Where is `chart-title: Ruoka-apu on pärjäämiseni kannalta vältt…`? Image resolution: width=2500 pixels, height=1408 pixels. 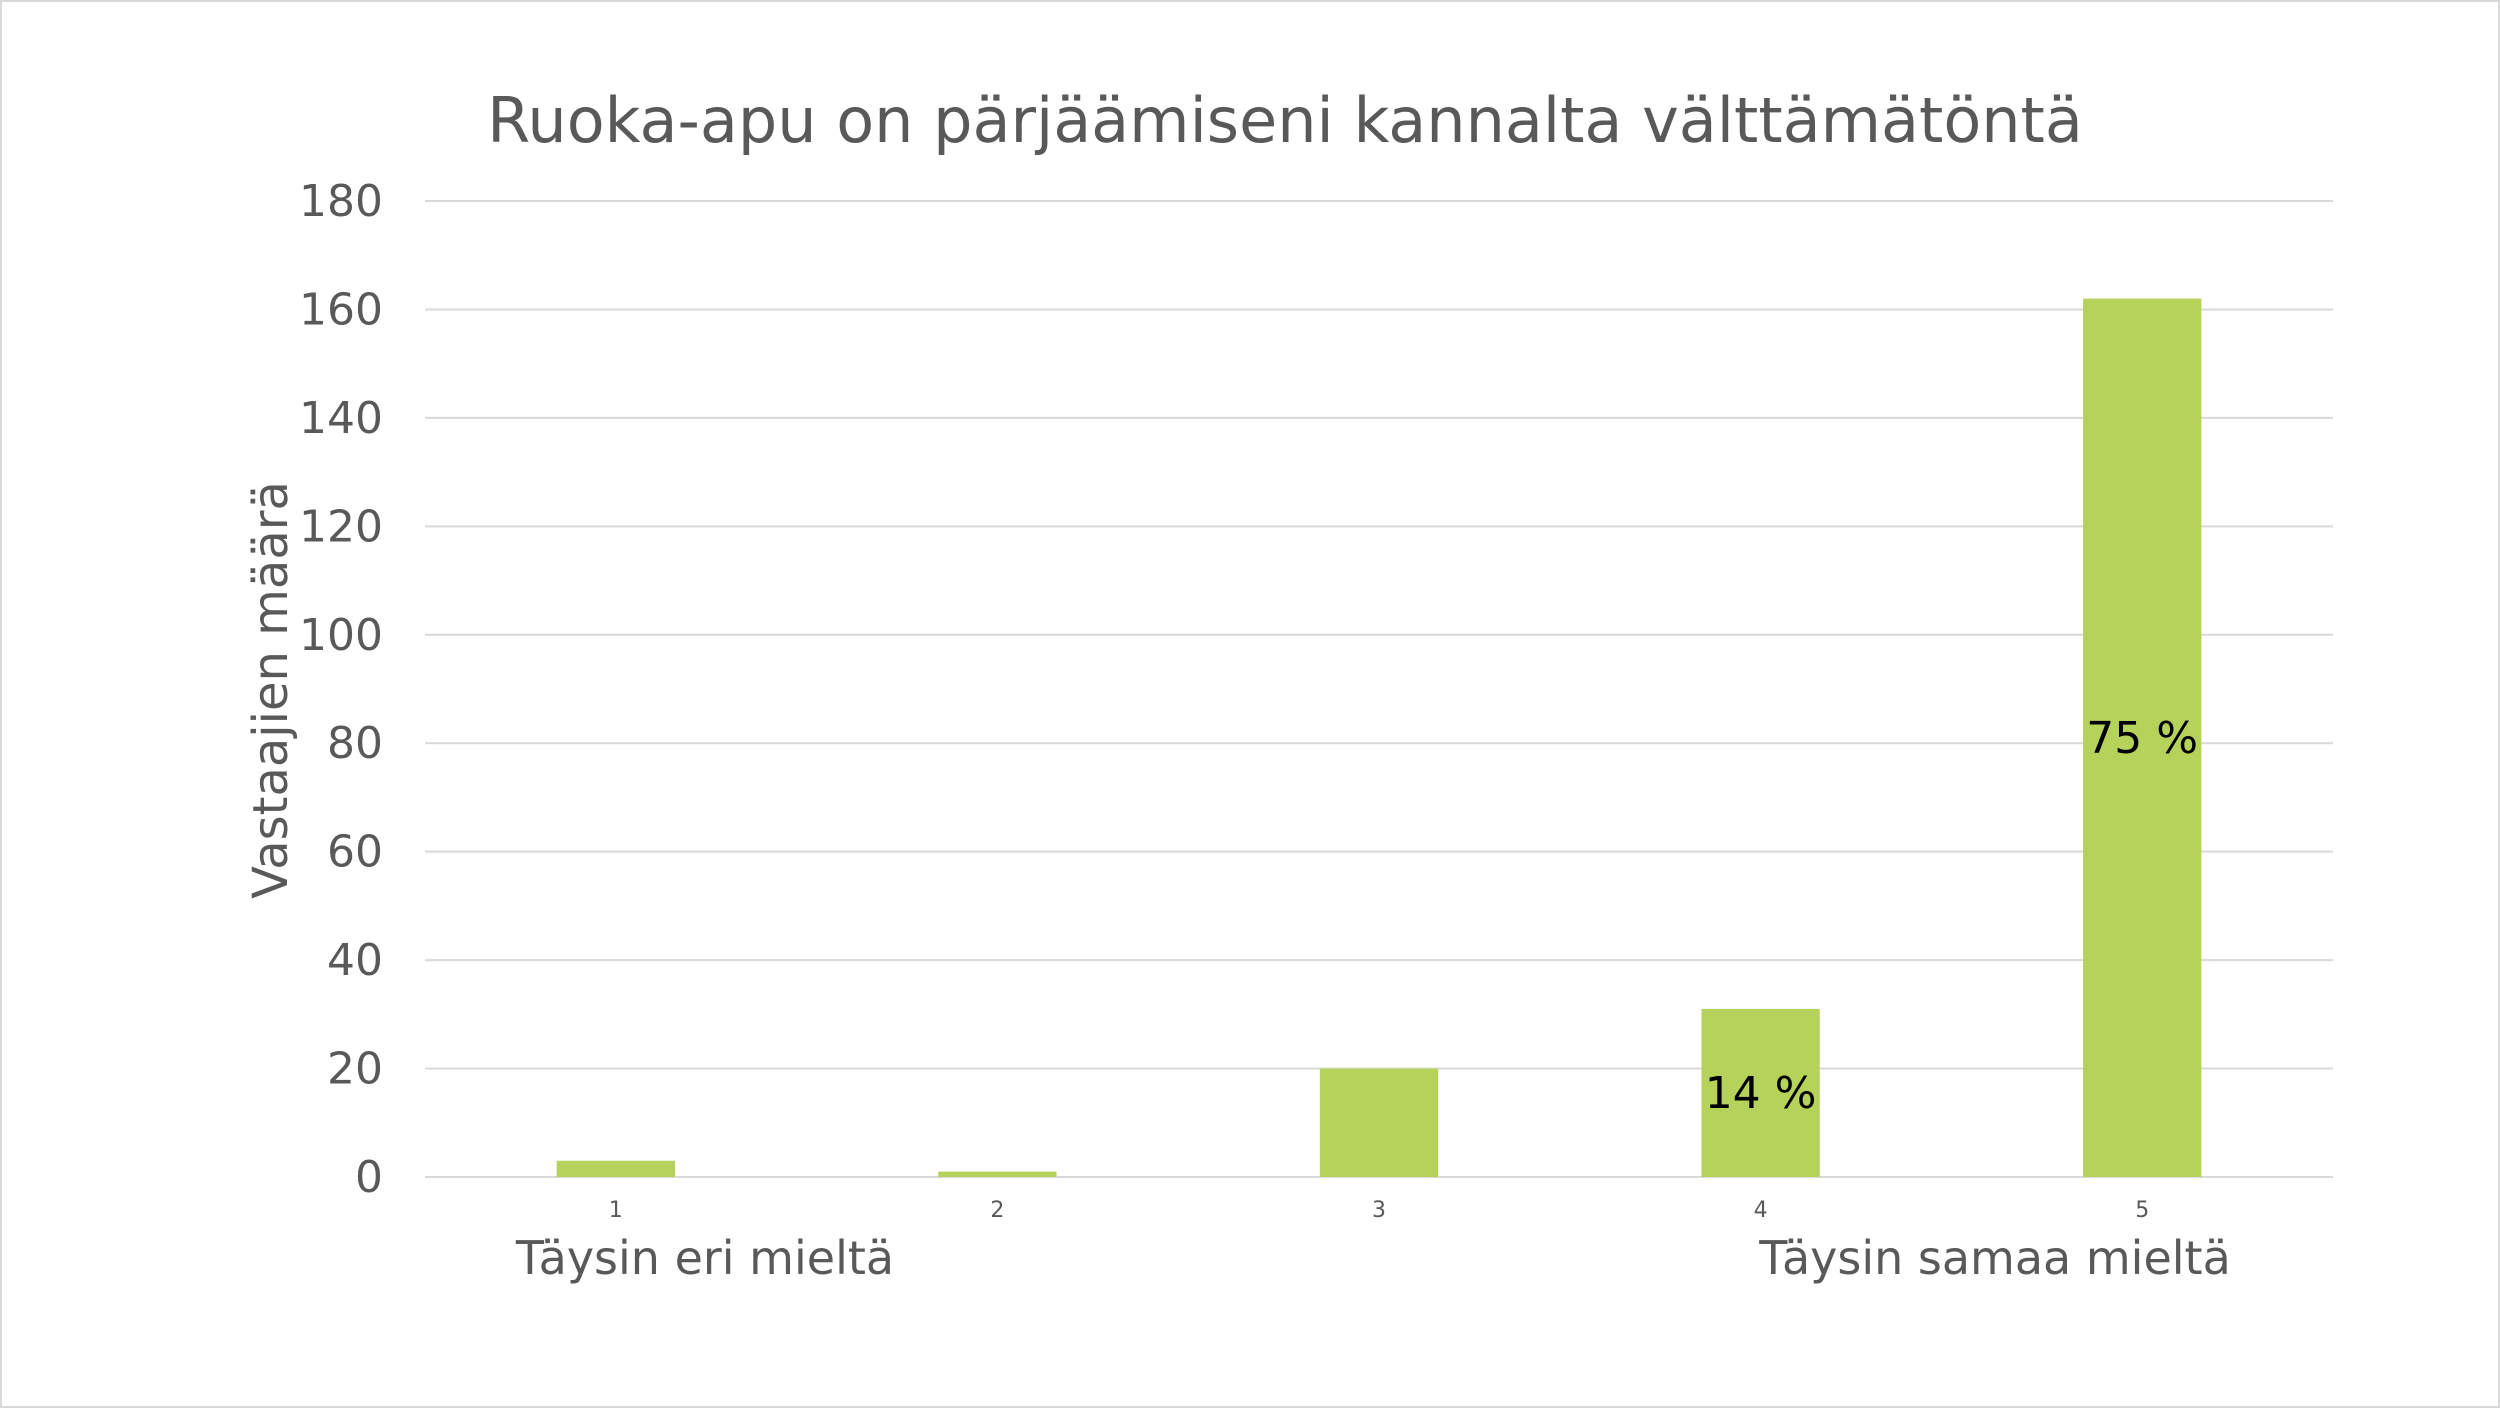
chart-title: Ruoka-apu on pärjäämiseni kannalta vältt… is located at coordinates (1285, 120).